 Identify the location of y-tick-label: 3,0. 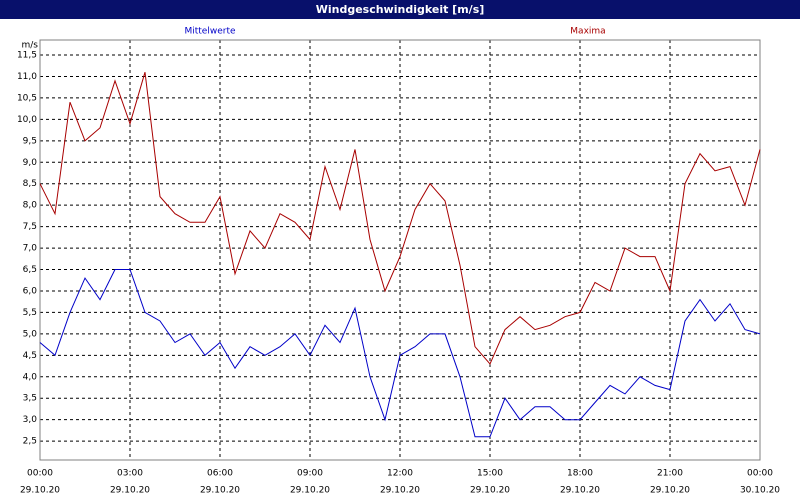
(30, 420).